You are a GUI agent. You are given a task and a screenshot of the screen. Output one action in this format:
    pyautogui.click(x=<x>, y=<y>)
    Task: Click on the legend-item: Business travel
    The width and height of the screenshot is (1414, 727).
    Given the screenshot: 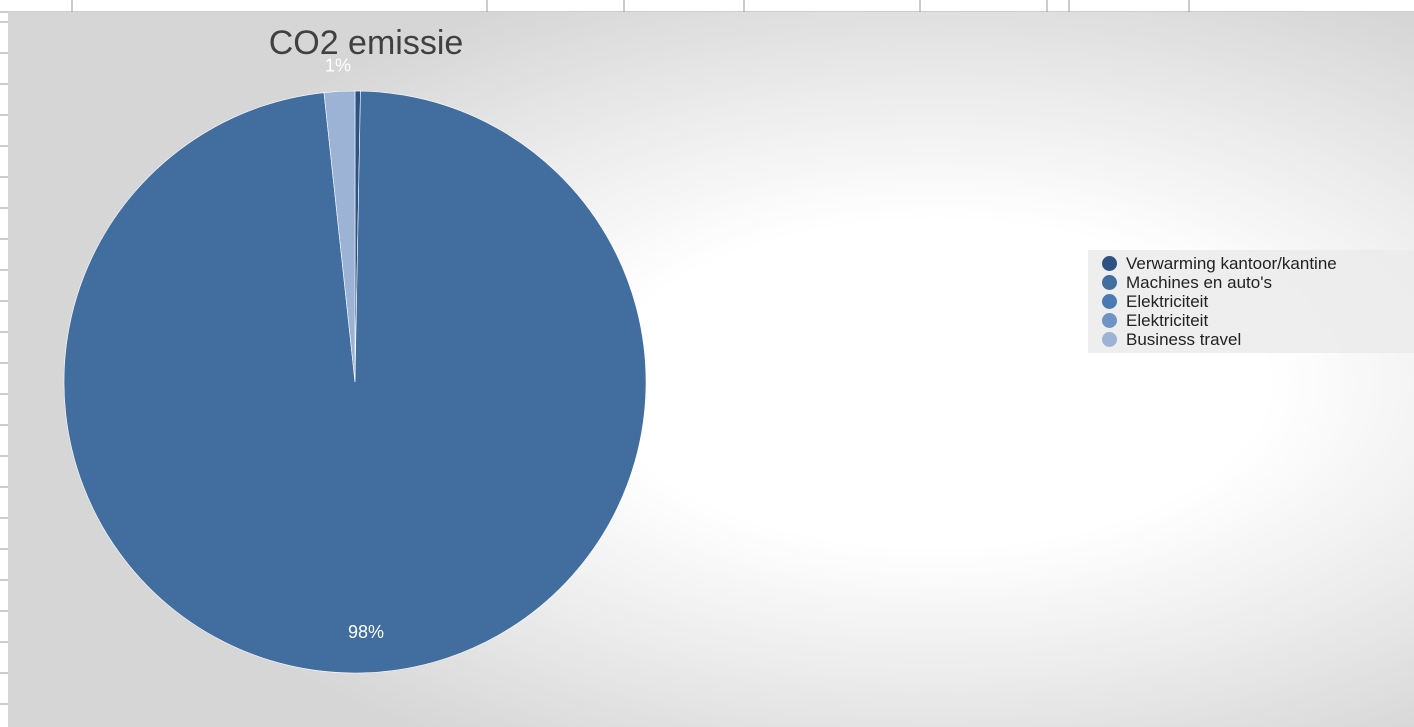 What is the action you would take?
    pyautogui.click(x=1258, y=339)
    